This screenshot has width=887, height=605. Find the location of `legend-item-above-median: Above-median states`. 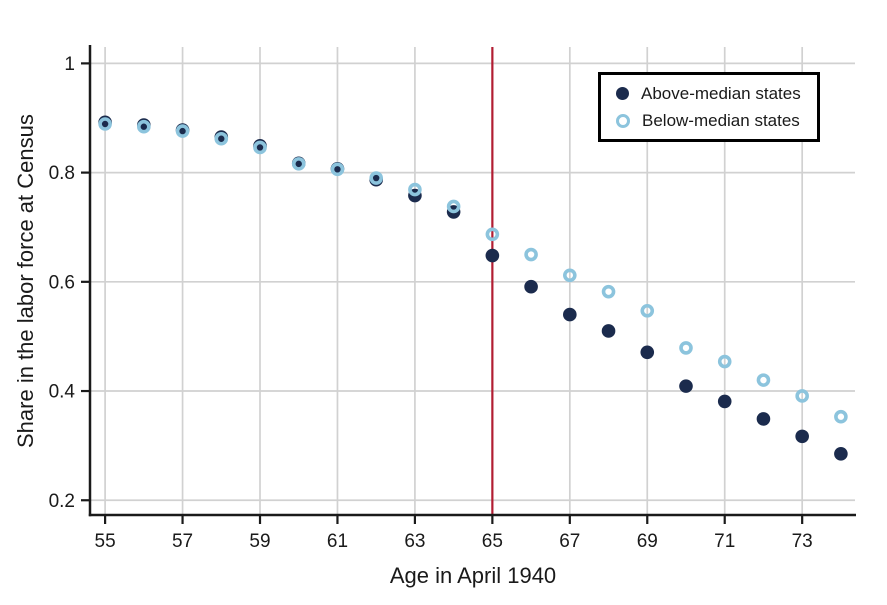

legend-item-above-median: Above-median states is located at coordinates (716, 94).